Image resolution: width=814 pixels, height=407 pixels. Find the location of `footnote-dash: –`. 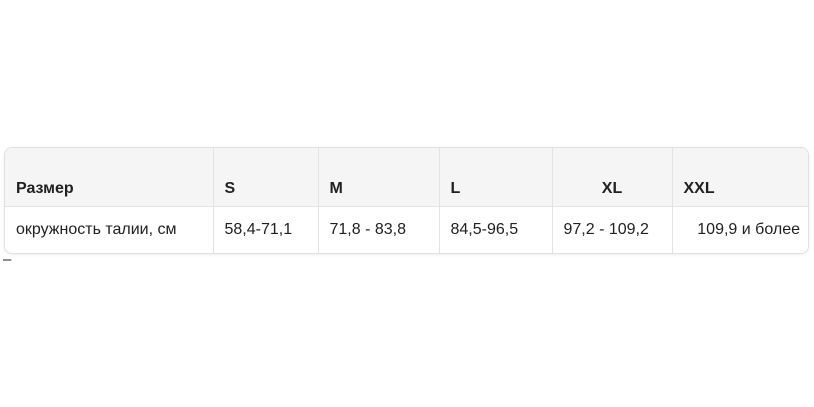

footnote-dash: – is located at coordinates (7, 259).